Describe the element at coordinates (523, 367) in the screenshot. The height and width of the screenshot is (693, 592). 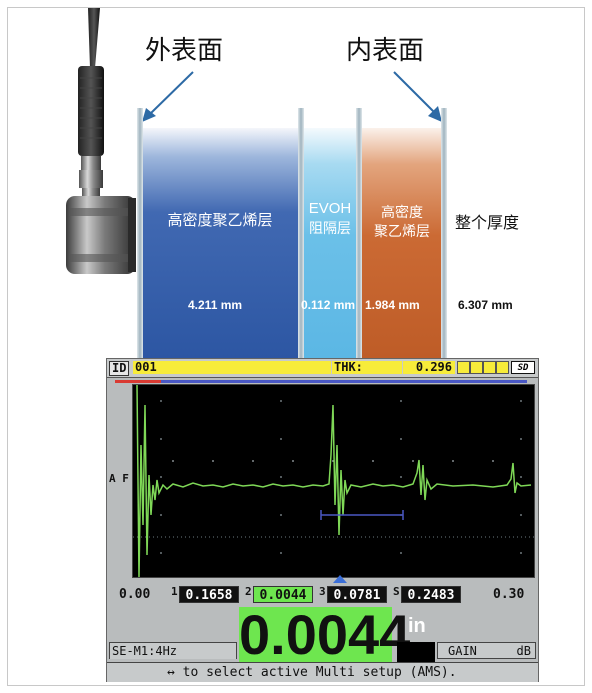
I see `sd-card-icon: SD` at that location.